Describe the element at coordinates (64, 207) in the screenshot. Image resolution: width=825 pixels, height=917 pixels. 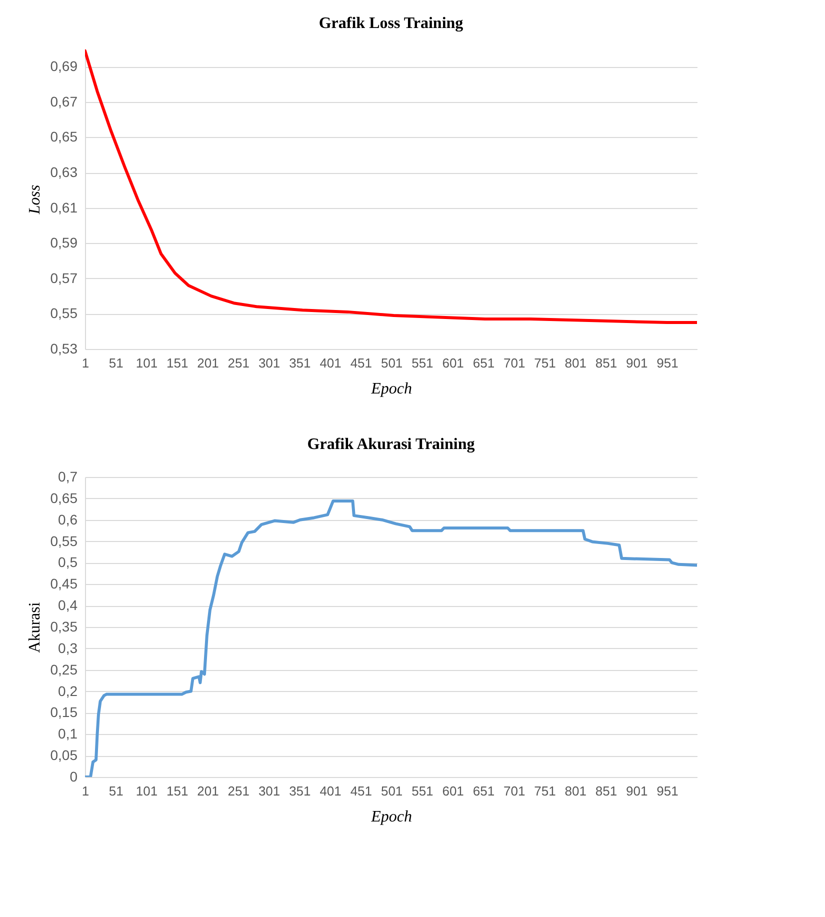
I see `y-tick-label: 0,61` at that location.